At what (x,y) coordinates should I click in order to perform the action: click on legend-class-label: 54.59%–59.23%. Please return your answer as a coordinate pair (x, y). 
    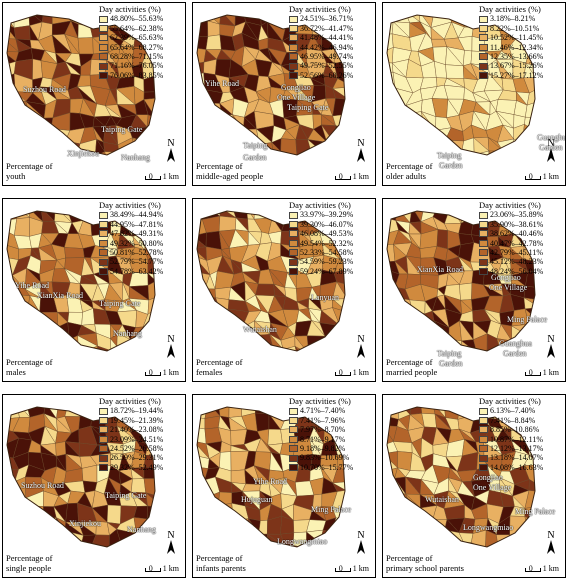
    Looking at the image, I should click on (327, 262).